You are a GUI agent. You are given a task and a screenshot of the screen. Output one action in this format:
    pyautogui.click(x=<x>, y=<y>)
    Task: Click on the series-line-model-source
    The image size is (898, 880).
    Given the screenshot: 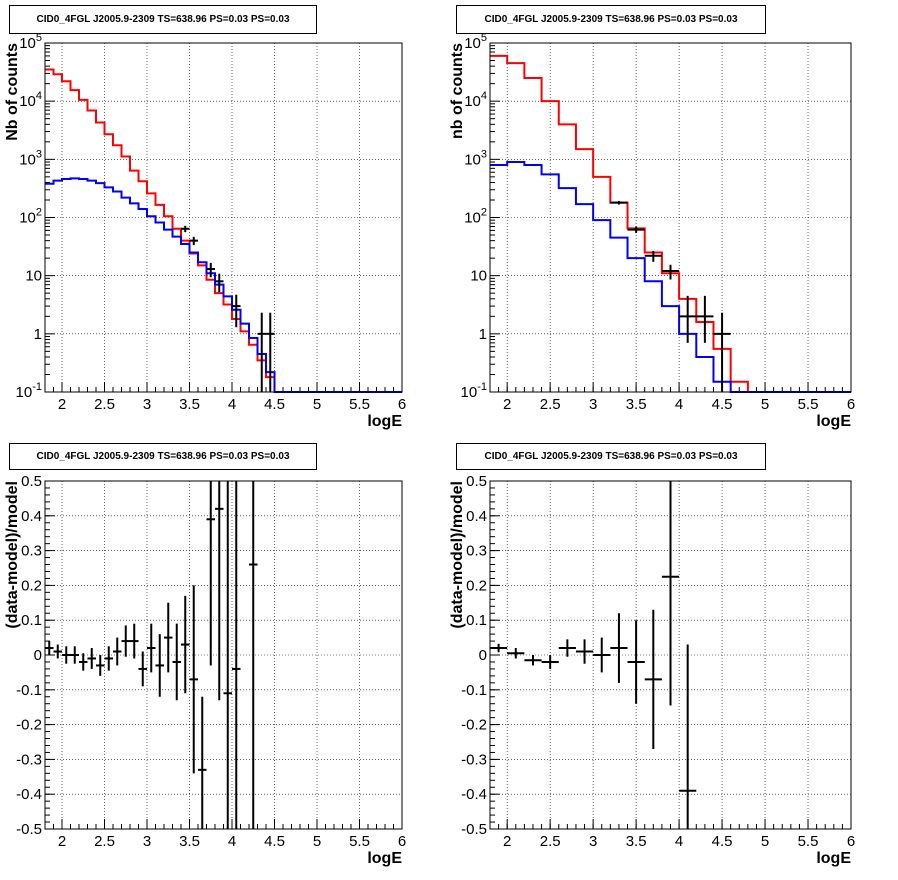 What is the action you would take?
    pyautogui.click(x=223, y=285)
    